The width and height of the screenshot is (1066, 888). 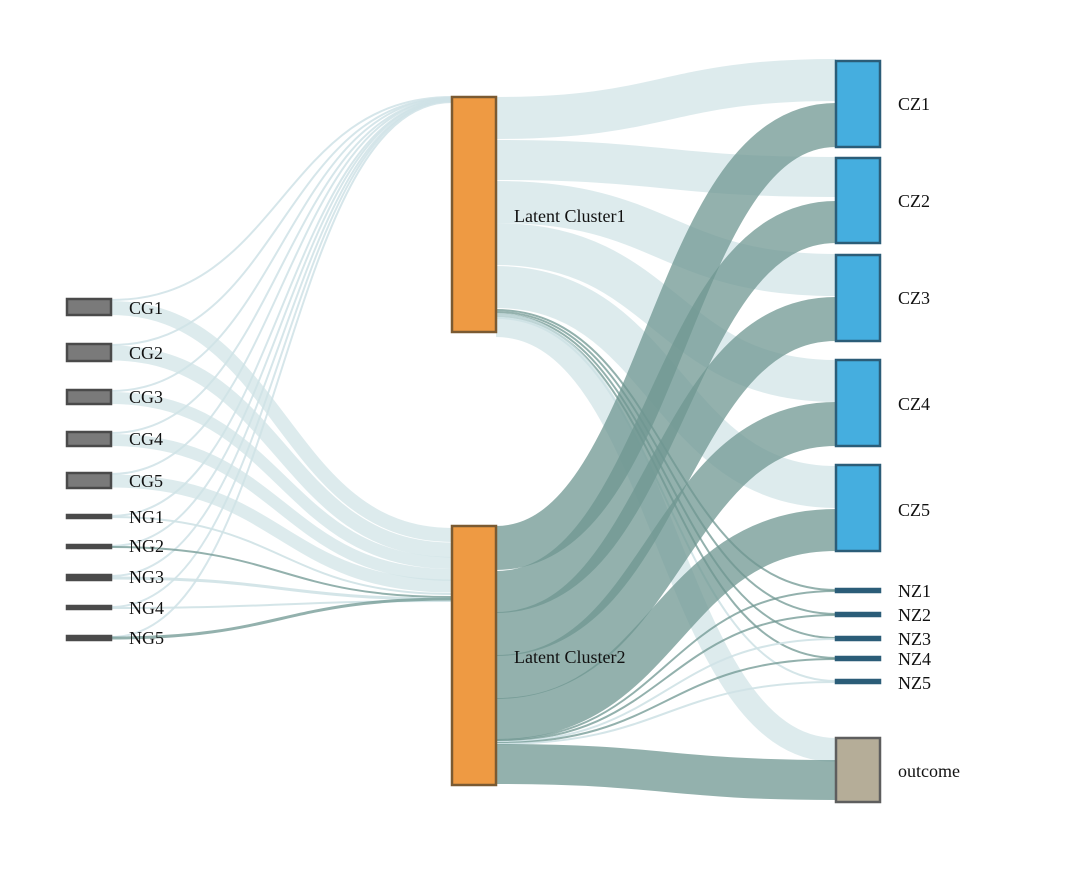 I want to click on link-ng2-to-lc2, so click(x=281, y=572).